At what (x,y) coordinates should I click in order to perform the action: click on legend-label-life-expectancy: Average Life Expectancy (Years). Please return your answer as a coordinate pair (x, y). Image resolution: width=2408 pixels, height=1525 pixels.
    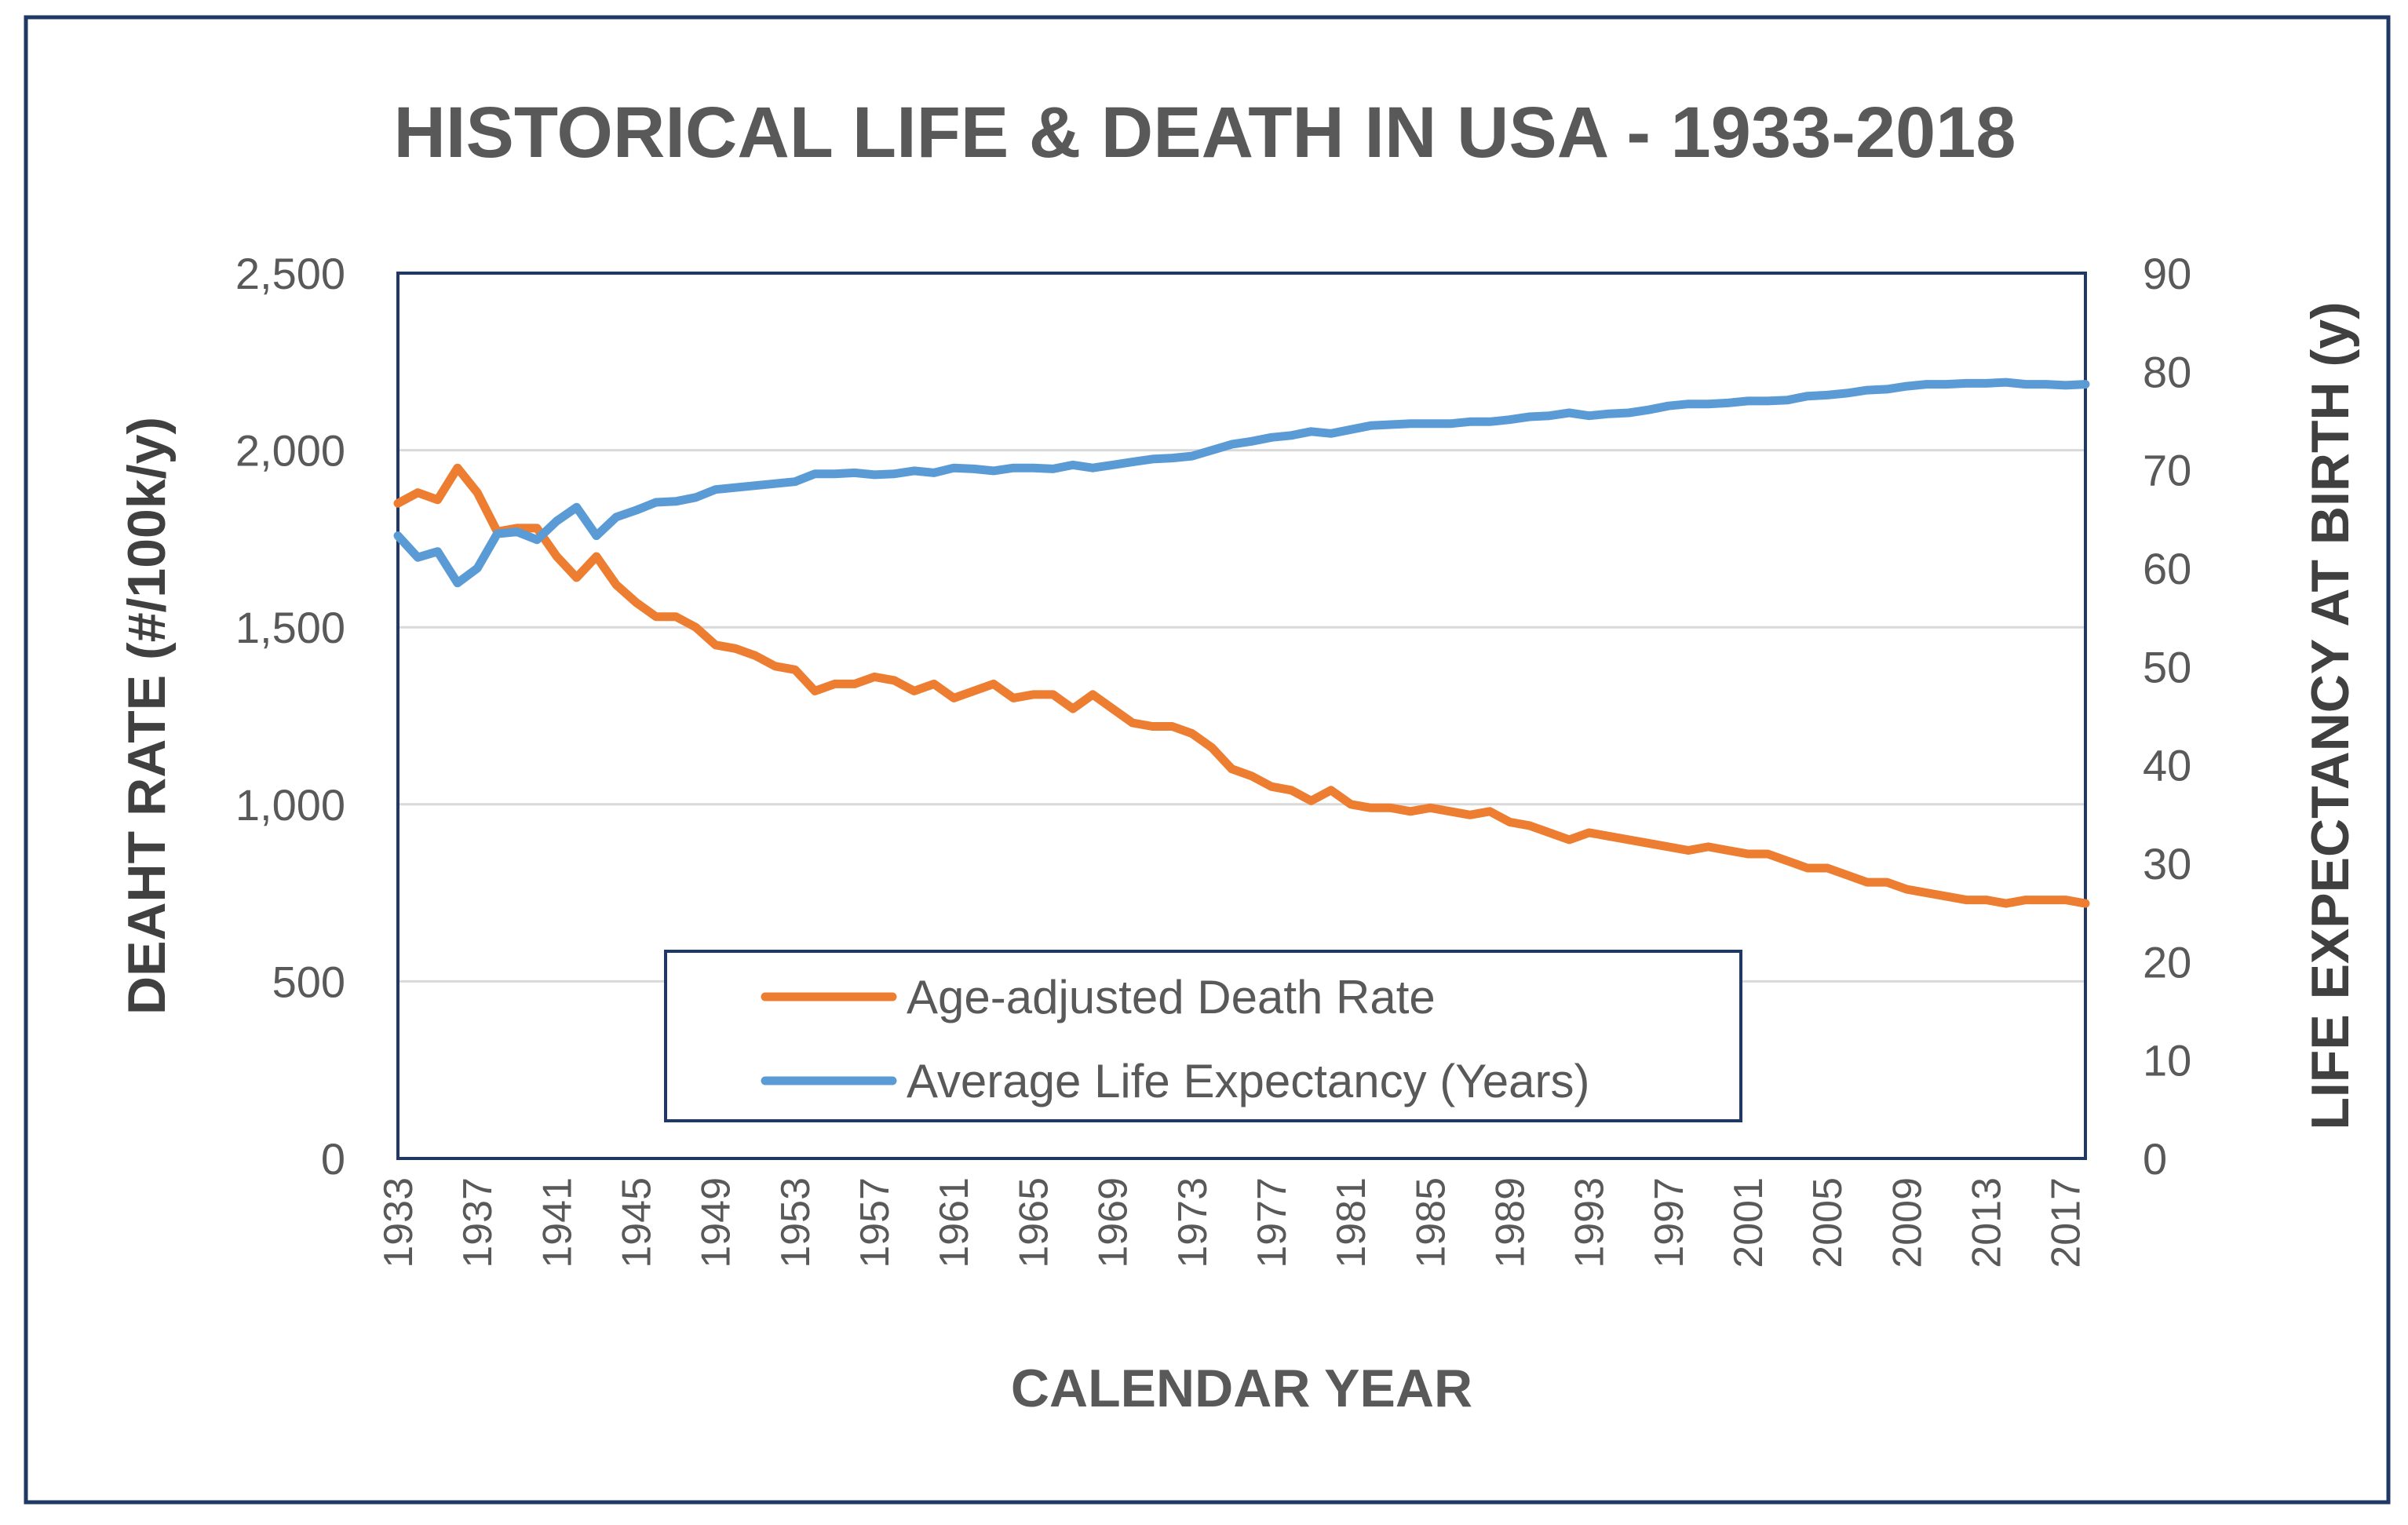
    Looking at the image, I should click on (1248, 1081).